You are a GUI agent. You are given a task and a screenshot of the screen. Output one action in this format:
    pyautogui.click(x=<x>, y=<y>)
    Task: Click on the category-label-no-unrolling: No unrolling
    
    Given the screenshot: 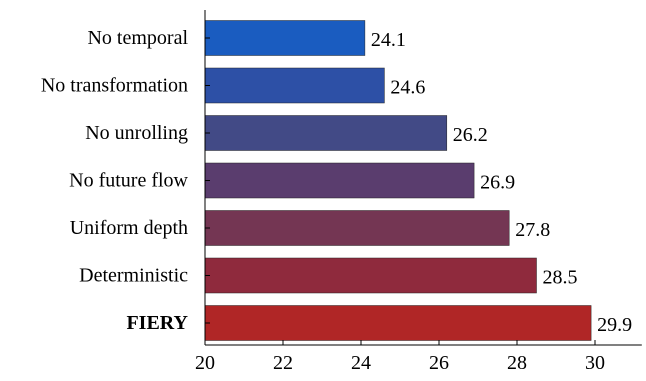 What is the action you would take?
    pyautogui.click(x=136, y=133)
    